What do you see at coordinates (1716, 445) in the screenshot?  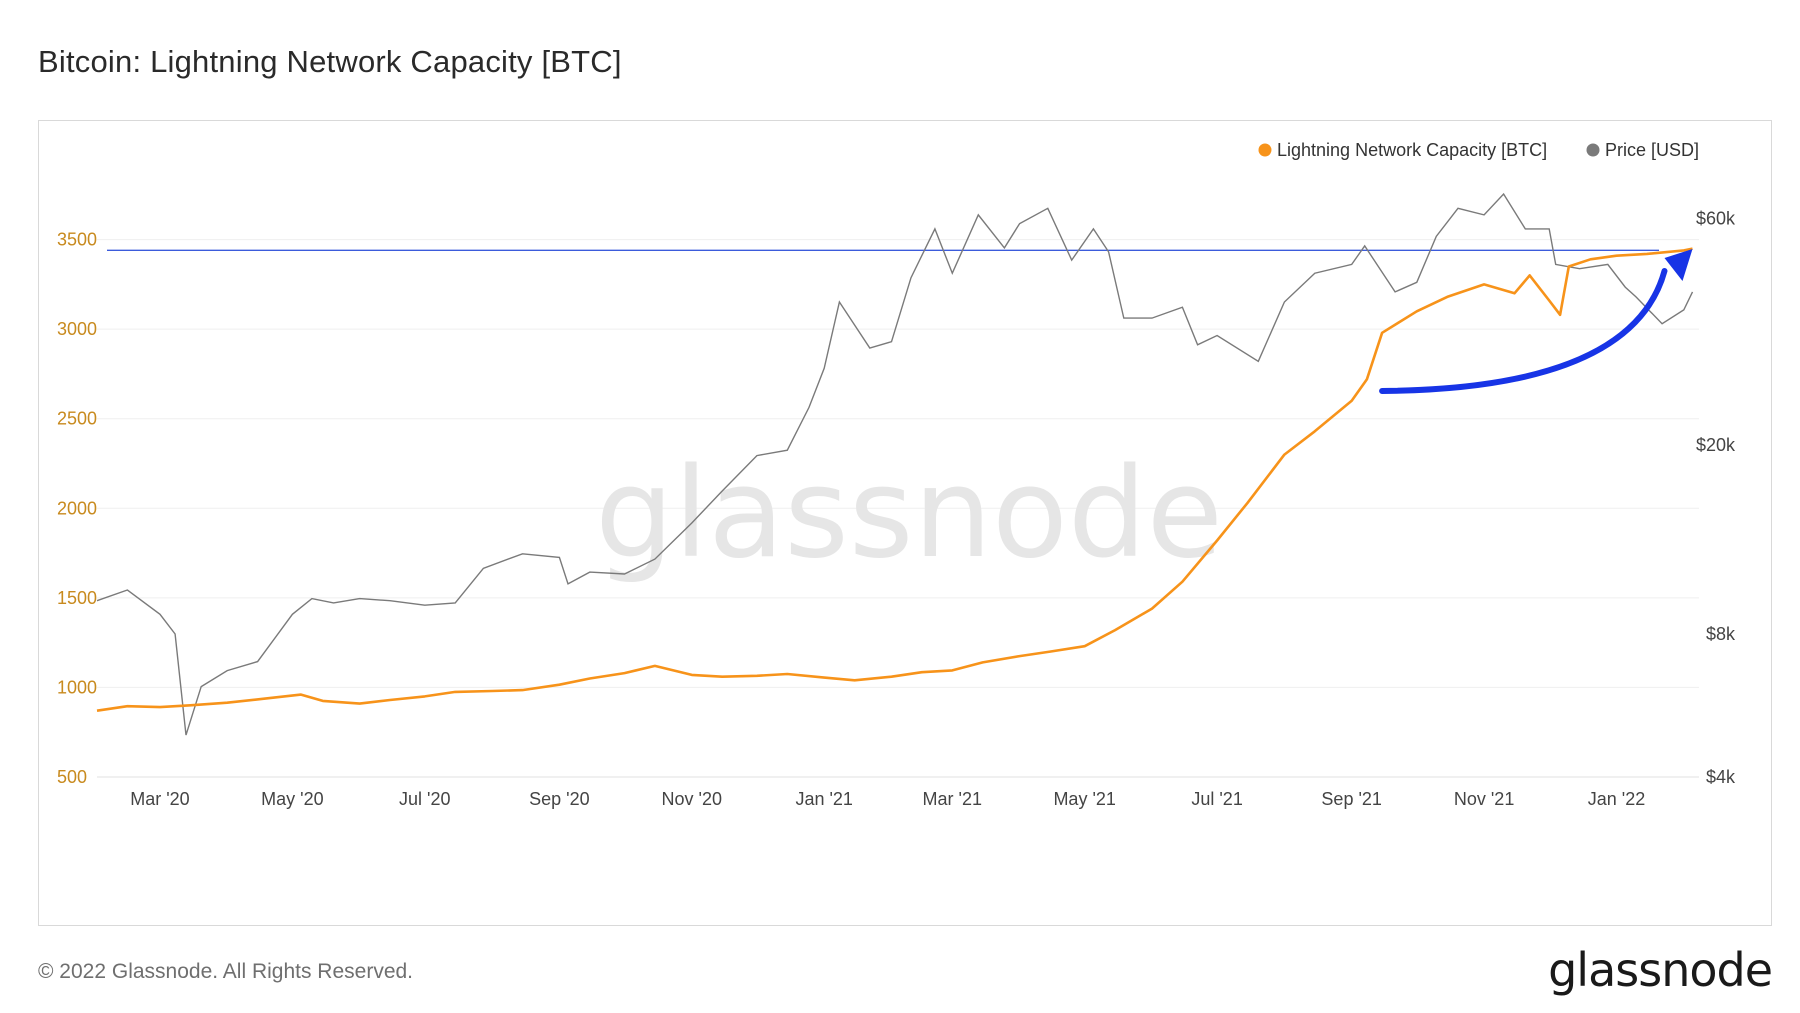 I see `y-right-tick-label: $20k` at bounding box center [1716, 445].